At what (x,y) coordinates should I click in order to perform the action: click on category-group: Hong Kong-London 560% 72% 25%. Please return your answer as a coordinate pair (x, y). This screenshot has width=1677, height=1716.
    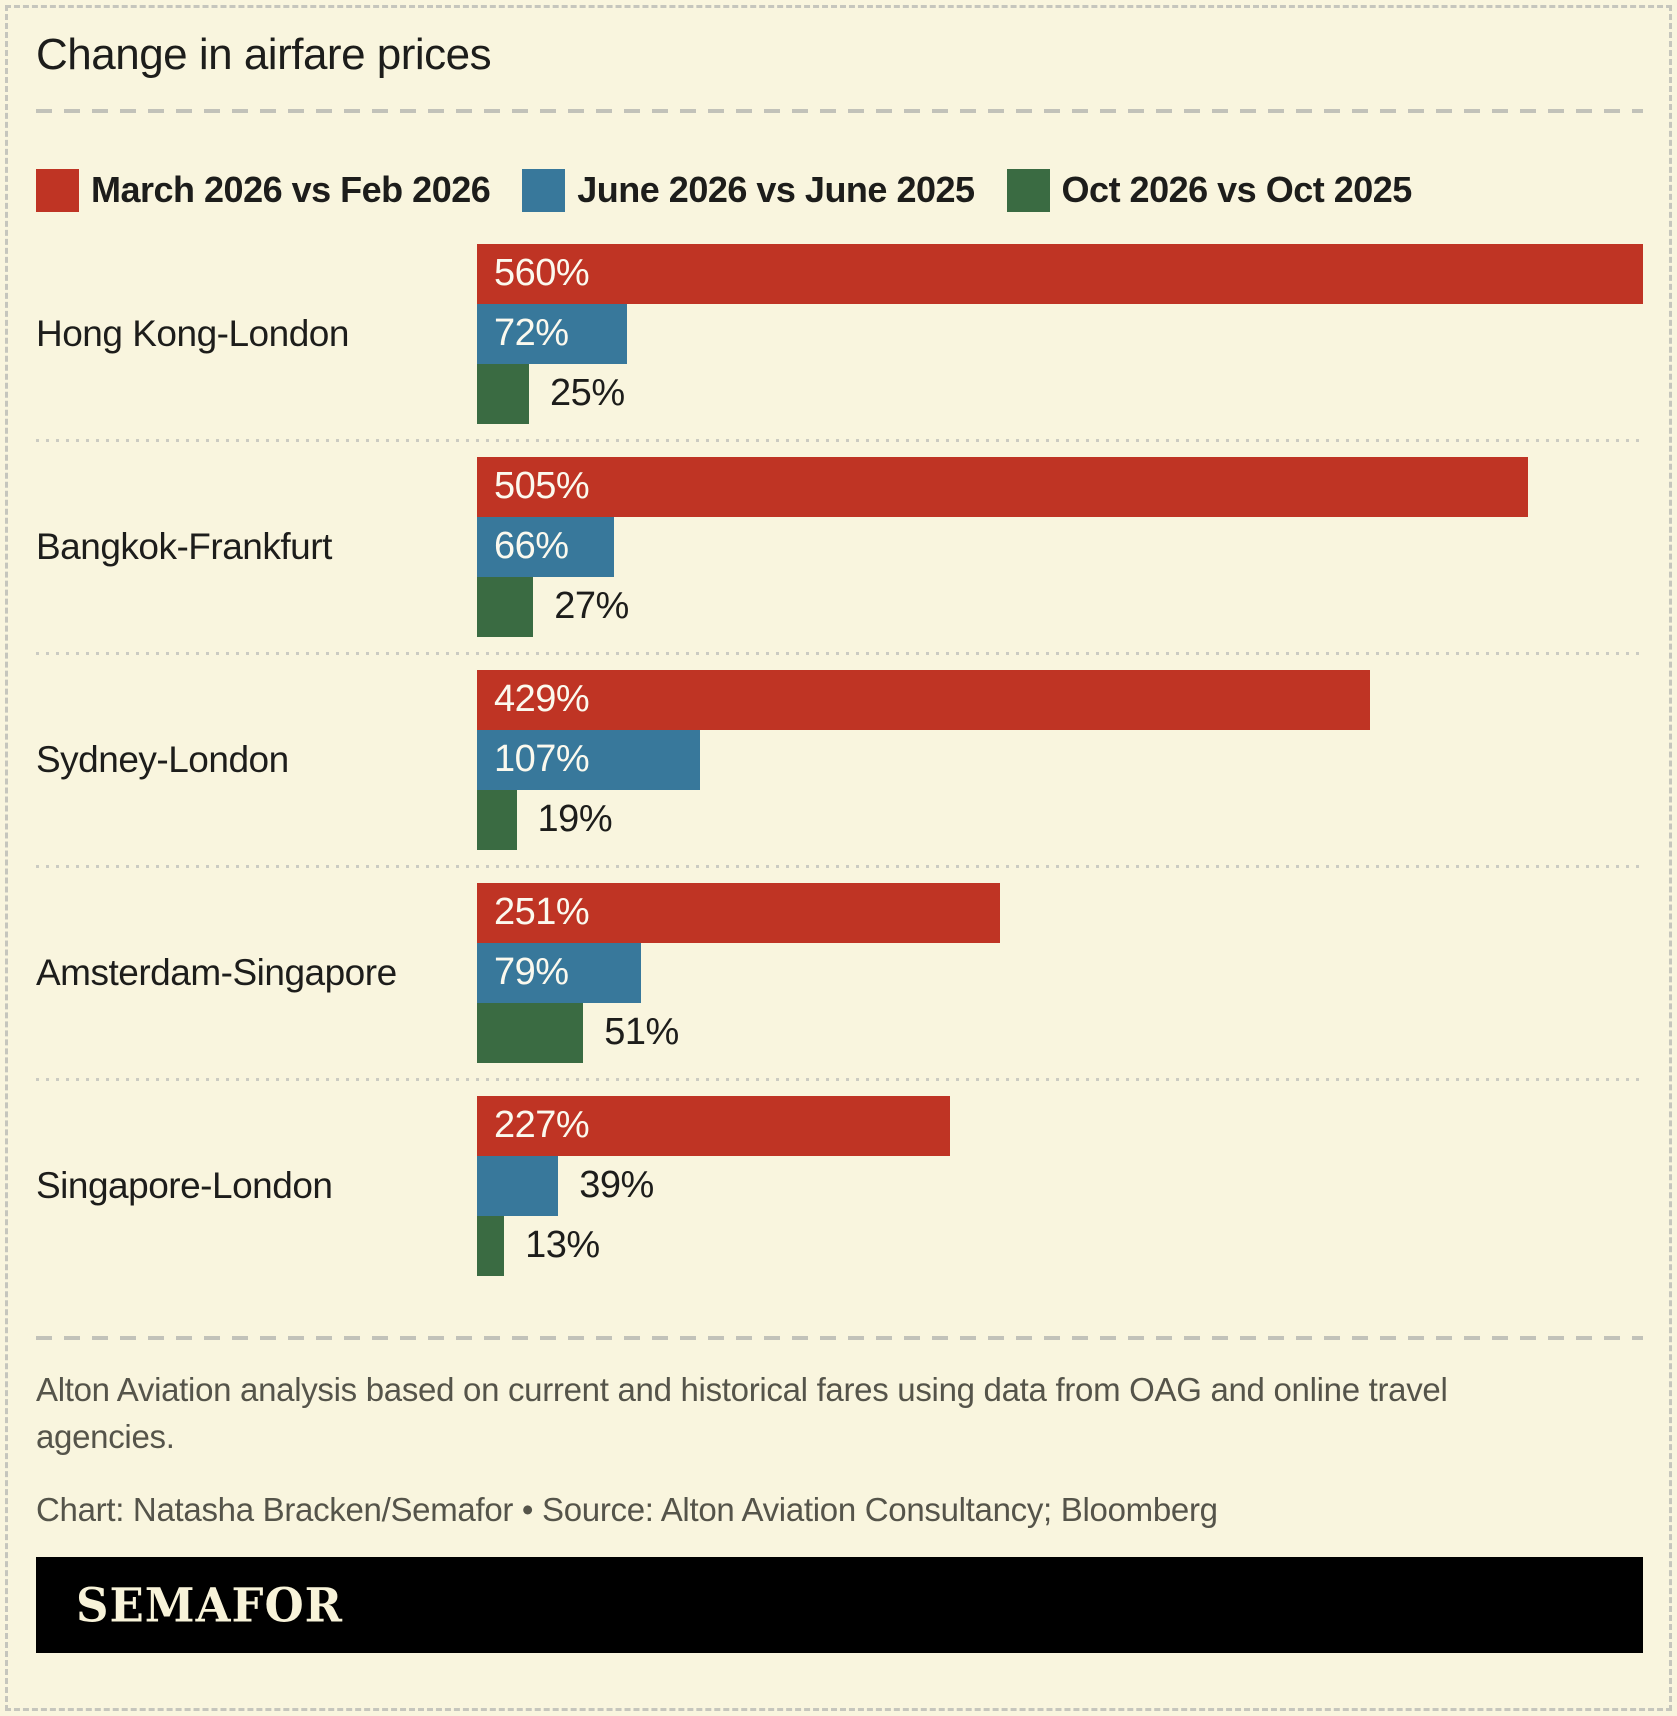
    Looking at the image, I should click on (839, 333).